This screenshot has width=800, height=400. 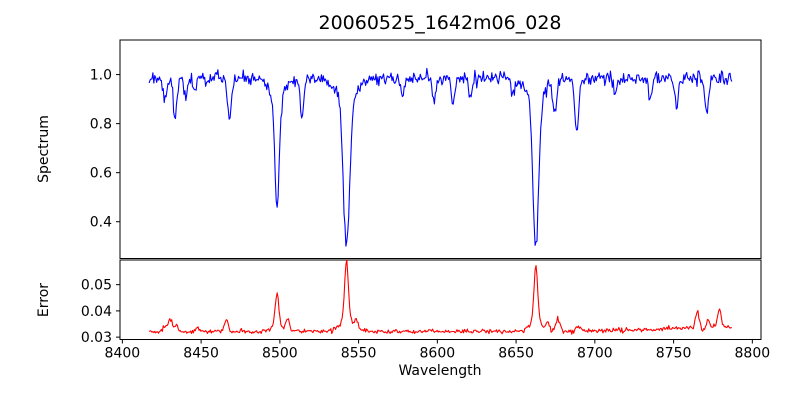 I want to click on error-line, so click(x=440, y=297).